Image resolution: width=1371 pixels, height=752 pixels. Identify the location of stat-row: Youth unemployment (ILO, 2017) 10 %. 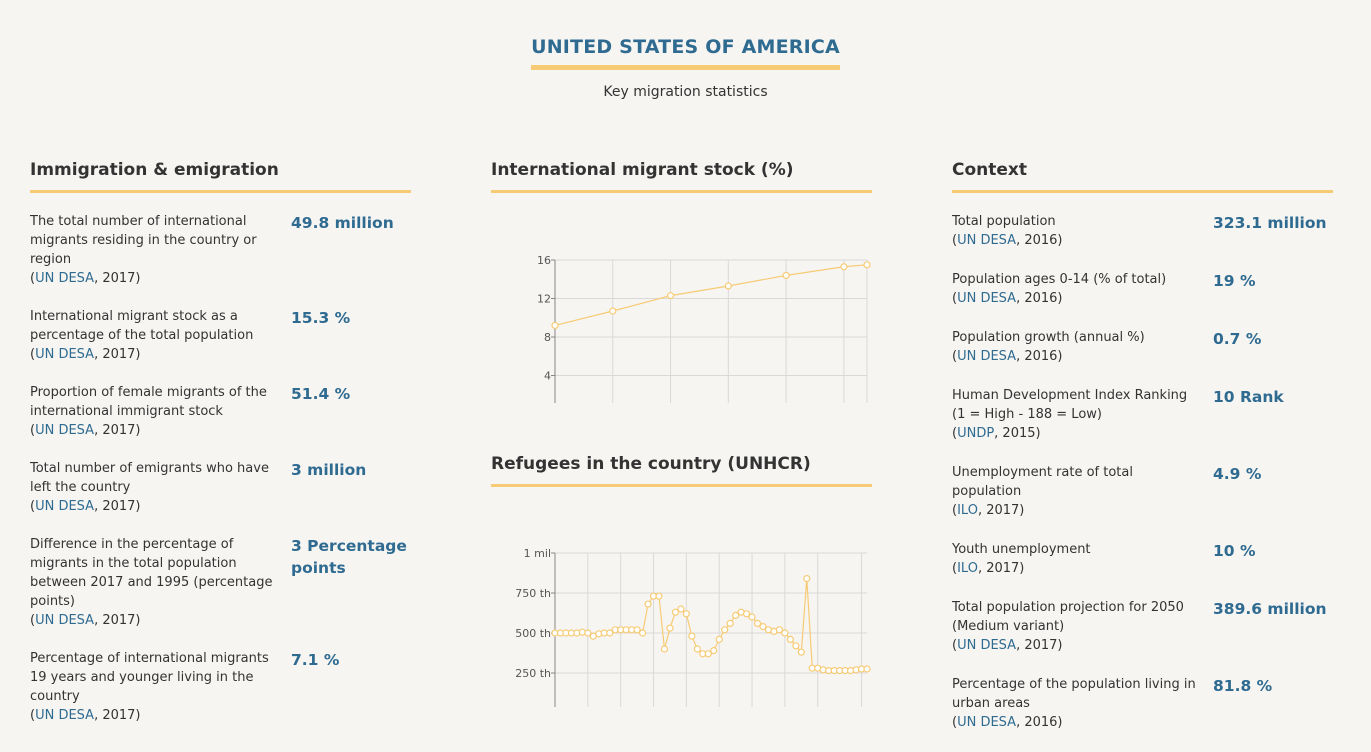
(1142, 559).